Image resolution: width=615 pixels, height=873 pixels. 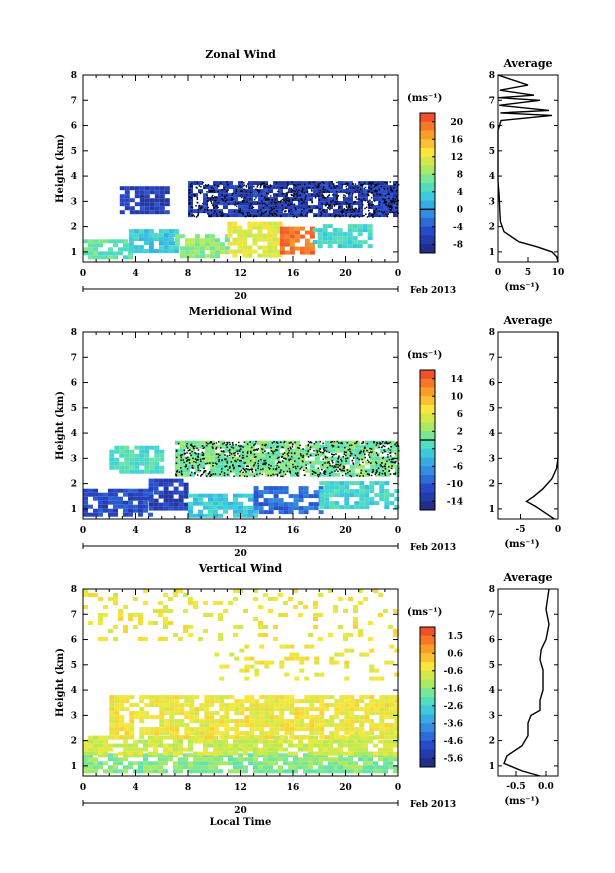 I want to click on y-tick-label: 4, so click(x=74, y=177).